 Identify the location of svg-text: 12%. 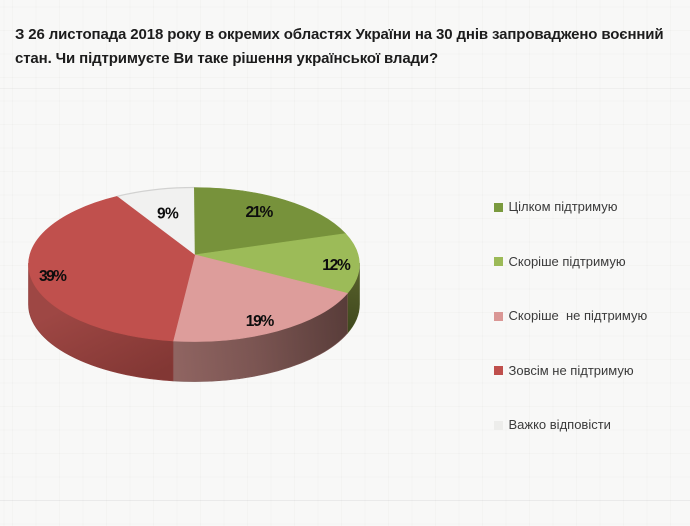
(336, 265).